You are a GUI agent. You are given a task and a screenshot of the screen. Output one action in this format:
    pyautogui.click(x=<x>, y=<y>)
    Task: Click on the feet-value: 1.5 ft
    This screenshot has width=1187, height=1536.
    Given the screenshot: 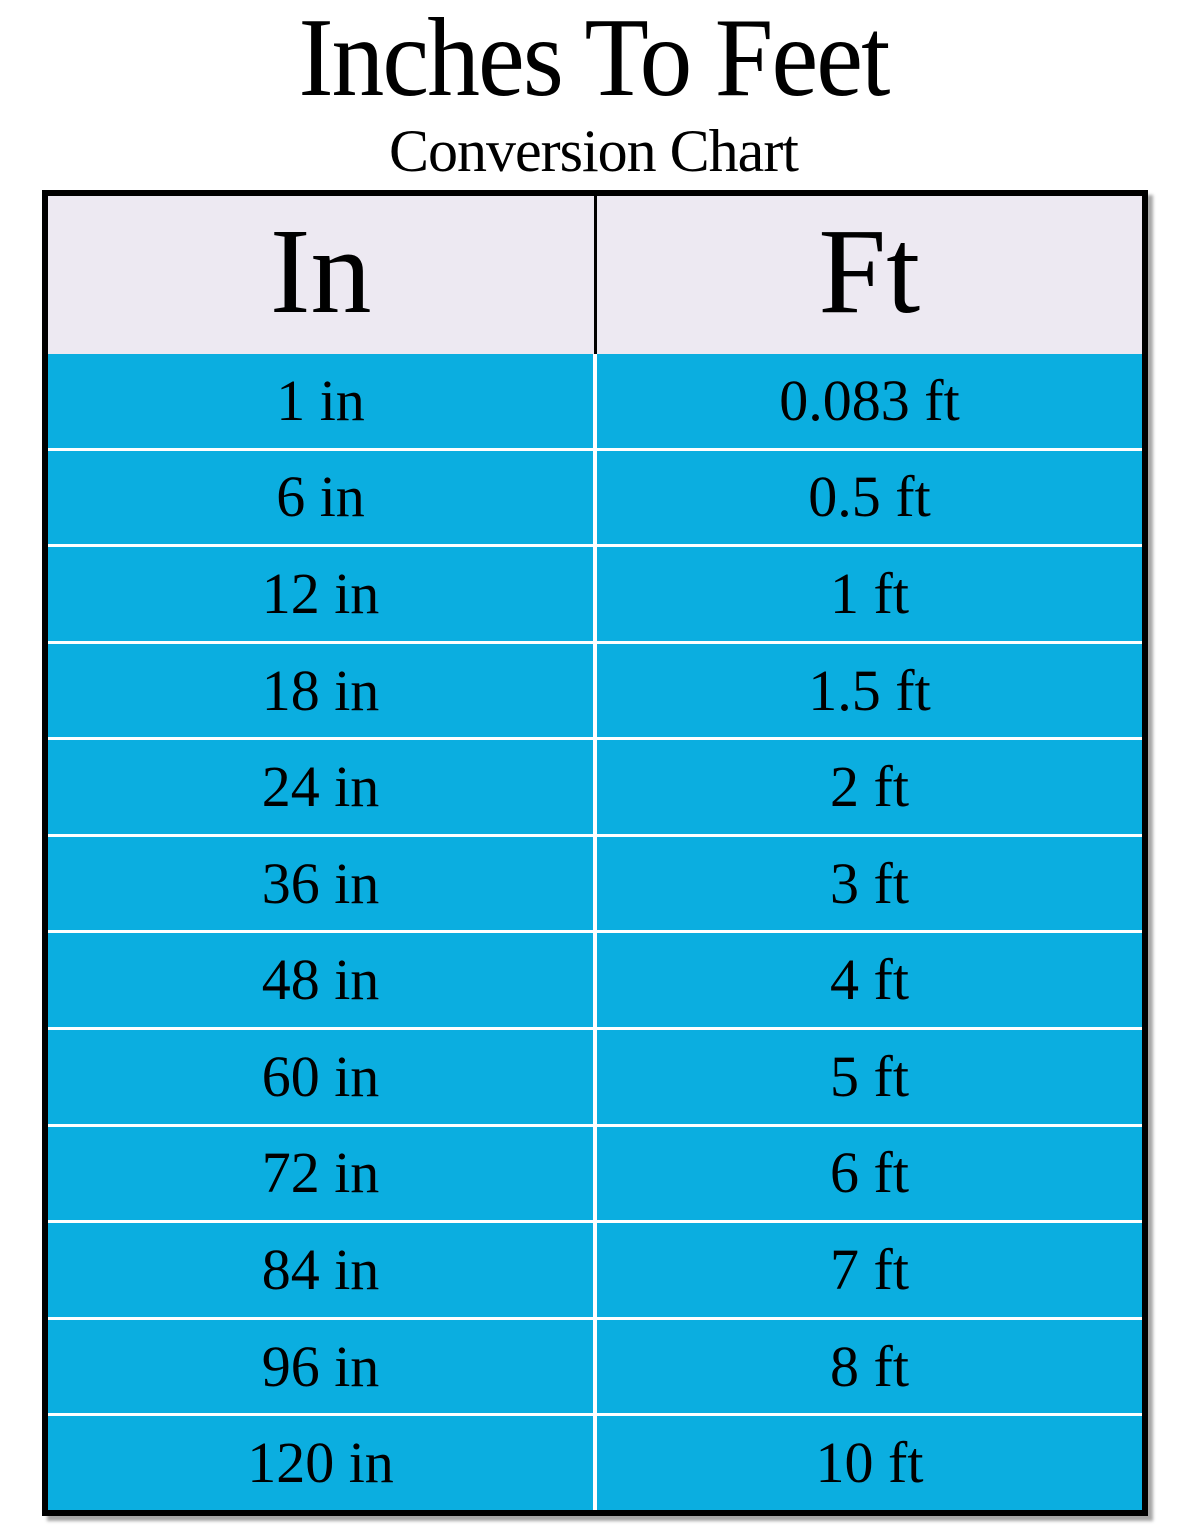 What is the action you would take?
    pyautogui.click(x=869, y=690)
    